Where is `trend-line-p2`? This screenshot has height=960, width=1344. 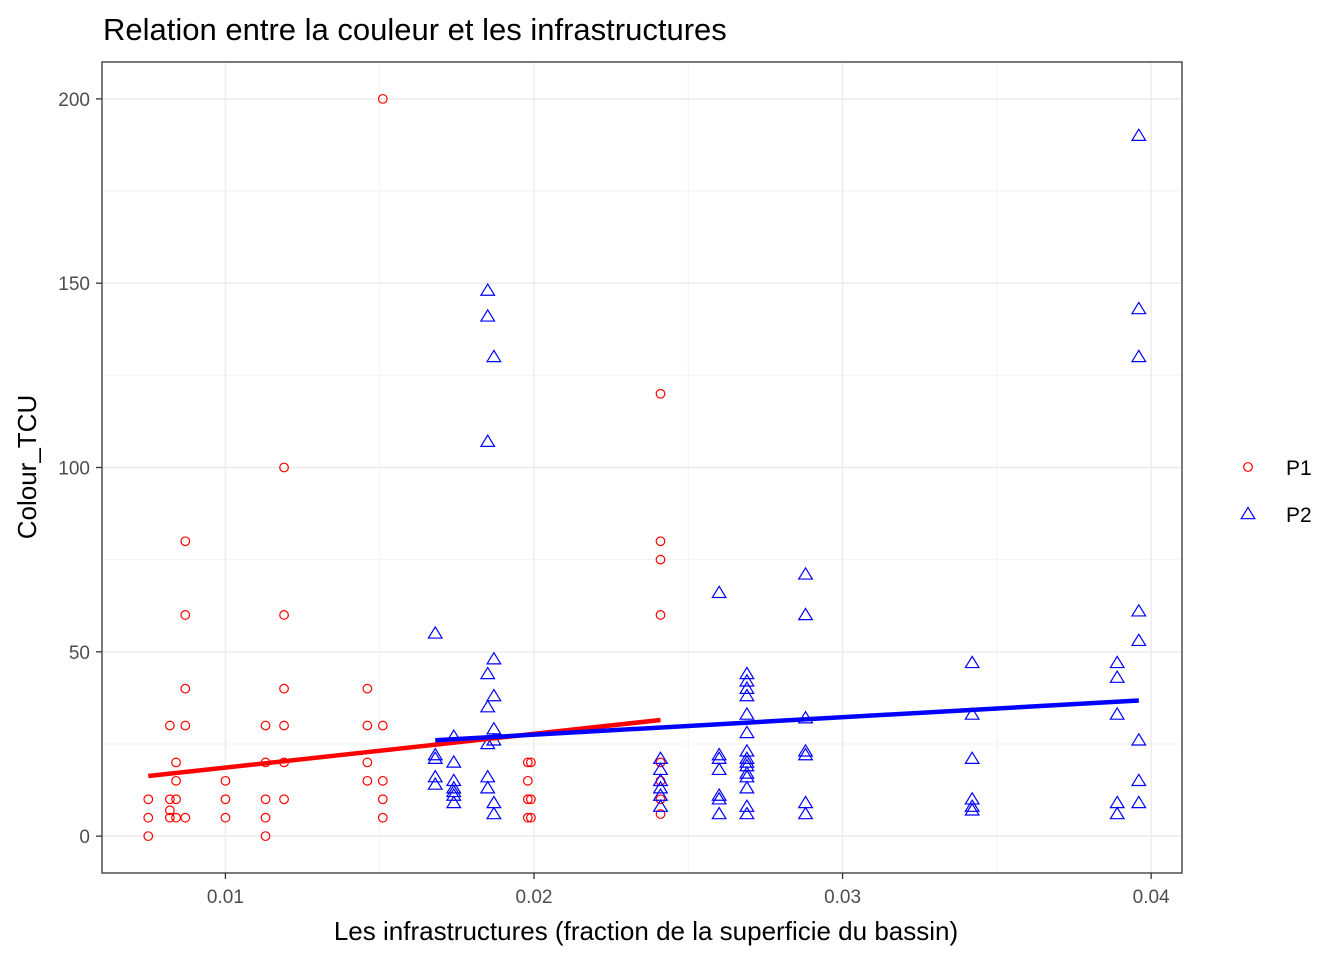 trend-line-p2 is located at coordinates (787, 720).